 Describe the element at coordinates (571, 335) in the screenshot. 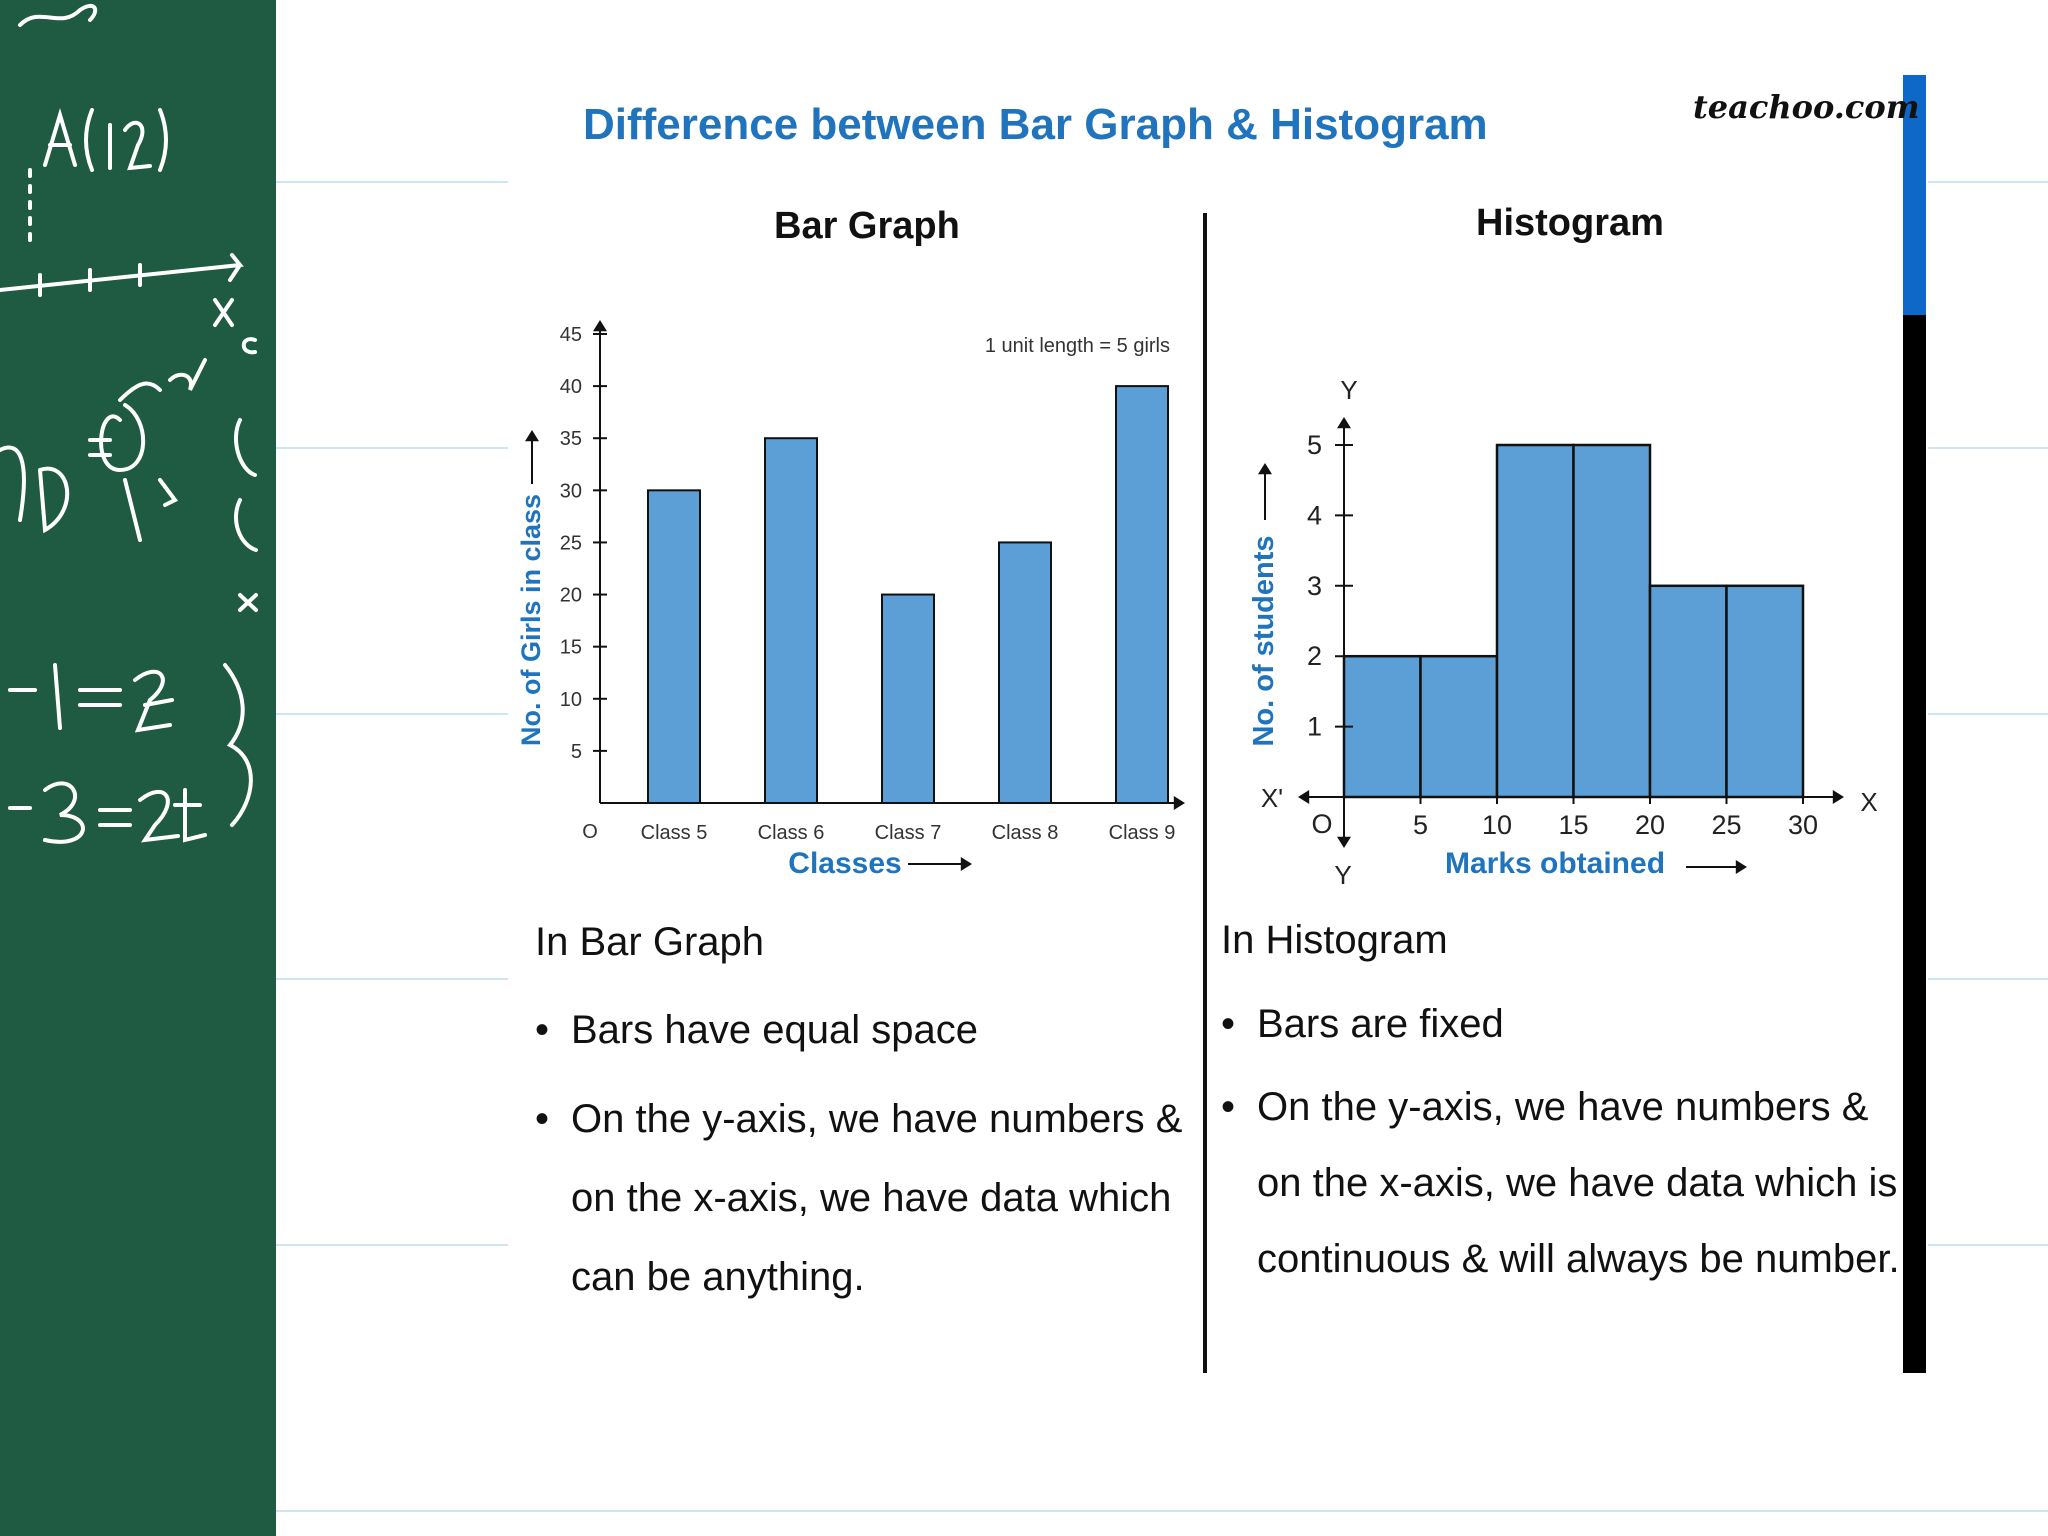

I see `y-tick-label: 45` at that location.